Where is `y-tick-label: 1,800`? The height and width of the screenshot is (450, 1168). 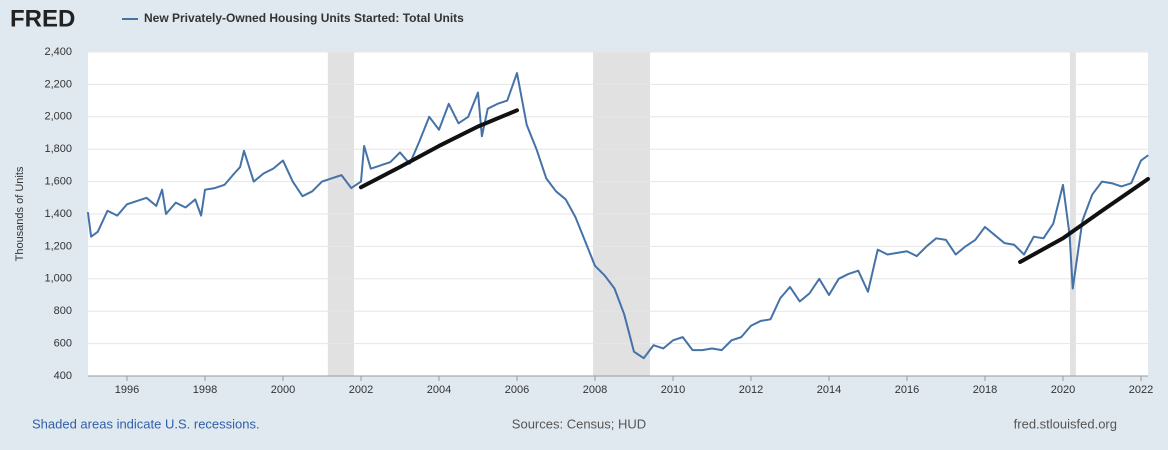 y-tick-label: 1,800 is located at coordinates (58, 149).